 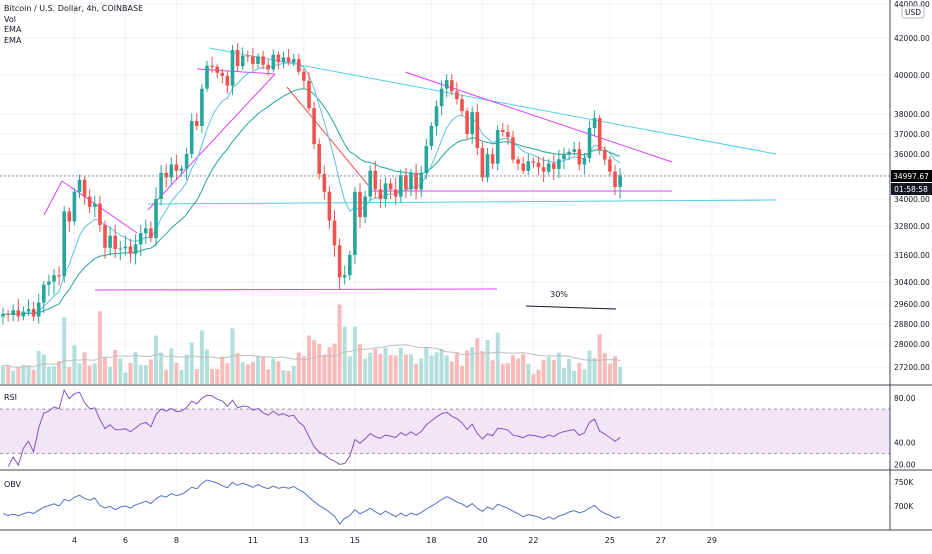 What do you see at coordinates (559, 294) in the screenshot?
I see `annotation-30-percent: 30%` at bounding box center [559, 294].